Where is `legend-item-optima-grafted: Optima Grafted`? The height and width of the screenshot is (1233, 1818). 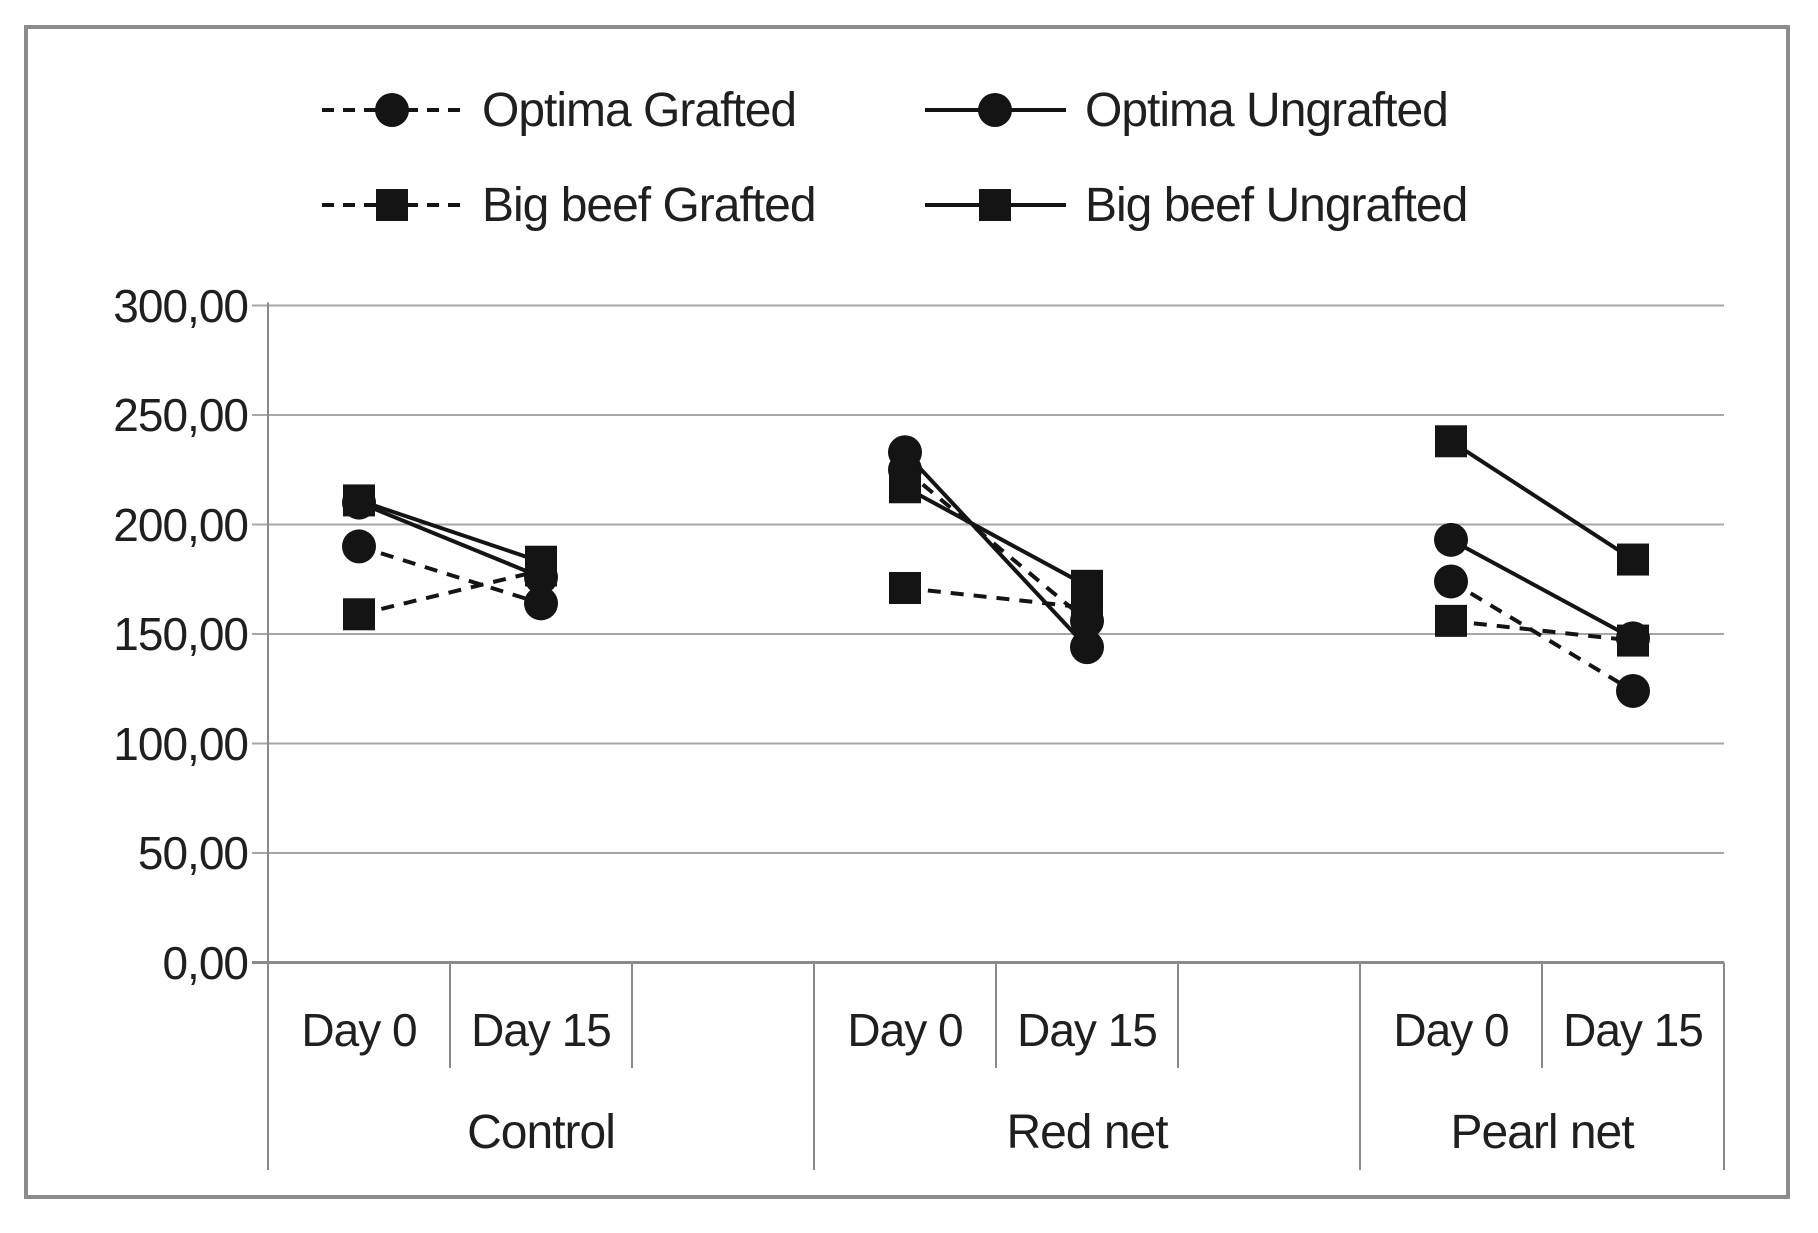 legend-item-optima-grafted: Optima Grafted is located at coordinates (559, 110).